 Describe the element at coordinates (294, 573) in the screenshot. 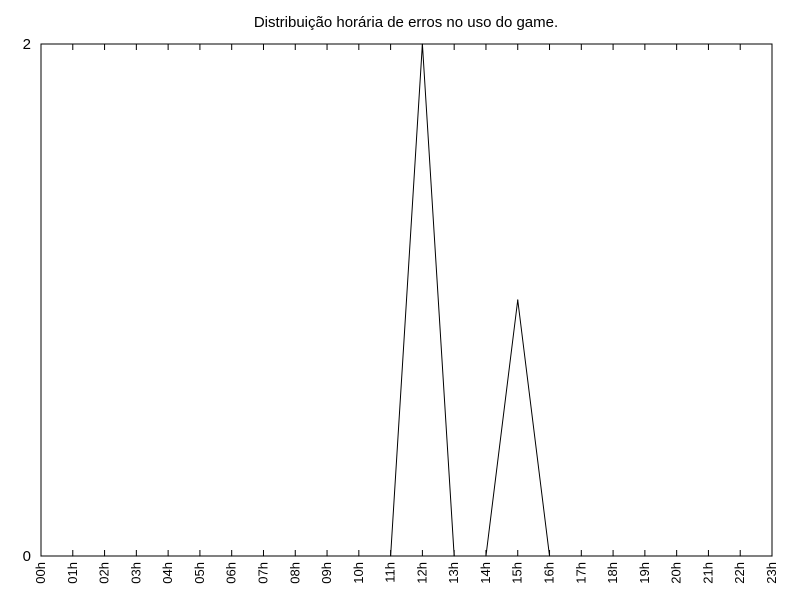

I see `x-tick-label-8: 08h` at that location.